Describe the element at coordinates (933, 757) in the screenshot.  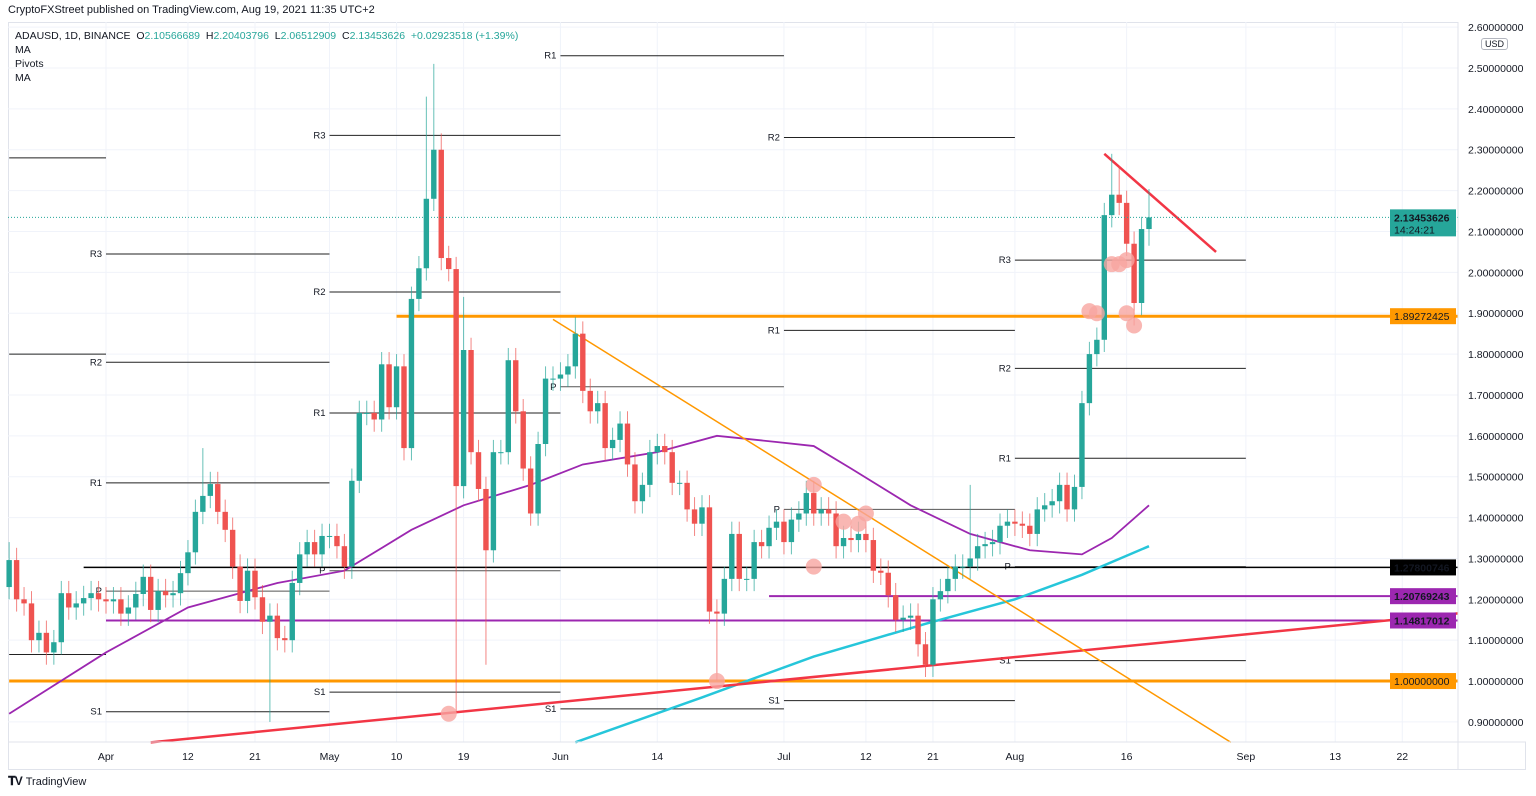
I see `time-tick-label: 21` at that location.